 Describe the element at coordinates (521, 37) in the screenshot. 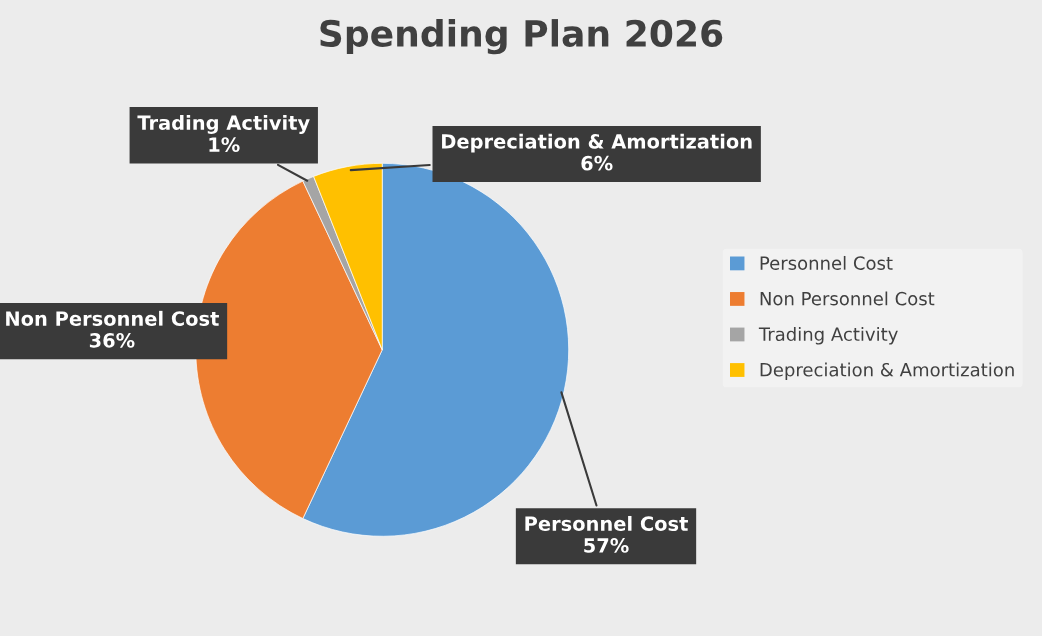

I see `chart-title: Spending Plan 2026` at that location.